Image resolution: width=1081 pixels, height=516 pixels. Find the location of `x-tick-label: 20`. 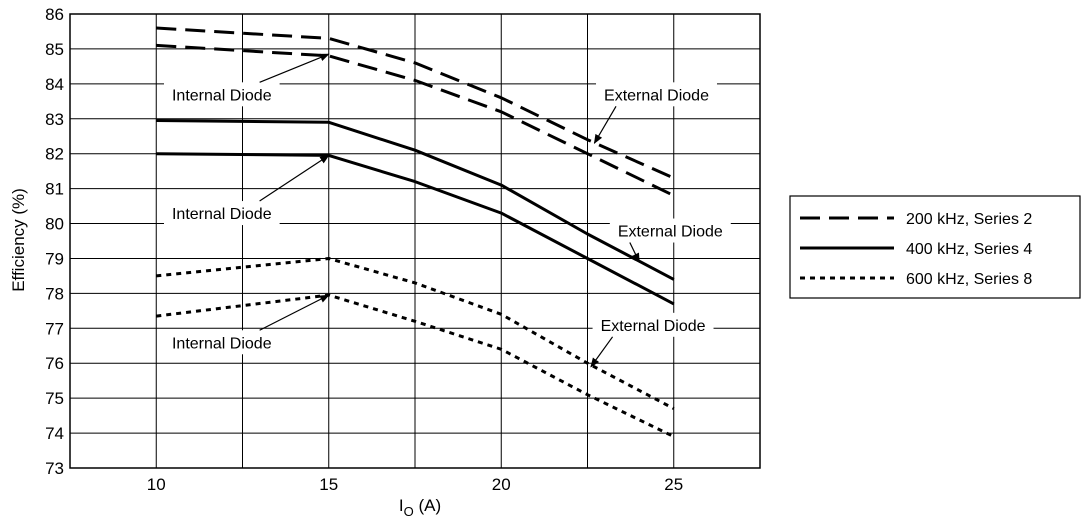

x-tick-label: 20 is located at coordinates (501, 484).